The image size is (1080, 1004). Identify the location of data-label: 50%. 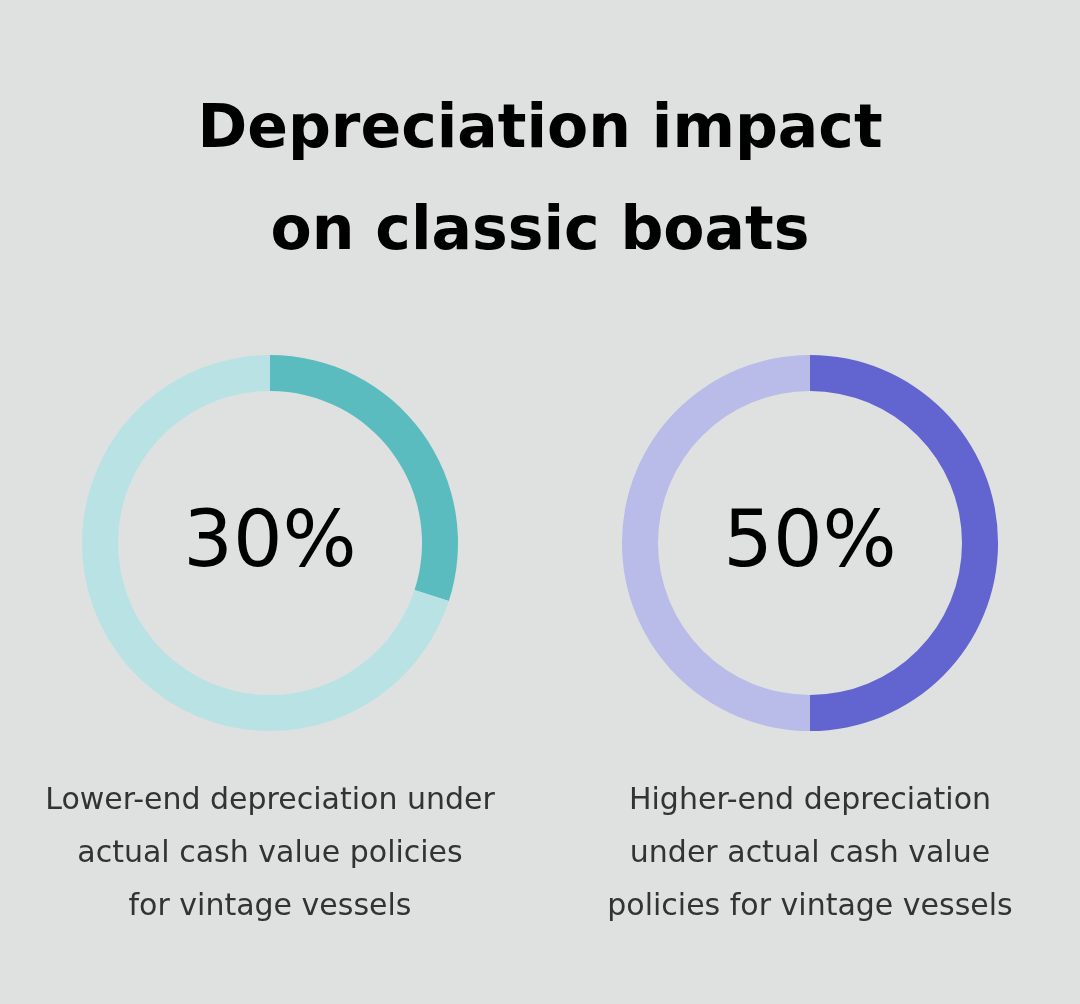
(810, 539).